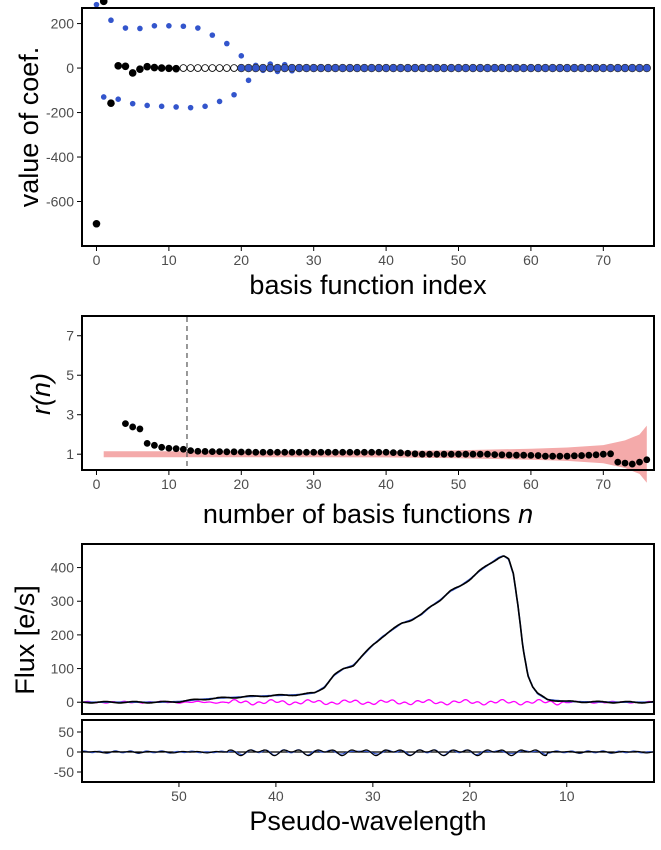 This screenshot has width=661, height=850. What do you see at coordinates (604, 260) in the screenshot?
I see `panel1-x-tick-label: 70` at bounding box center [604, 260].